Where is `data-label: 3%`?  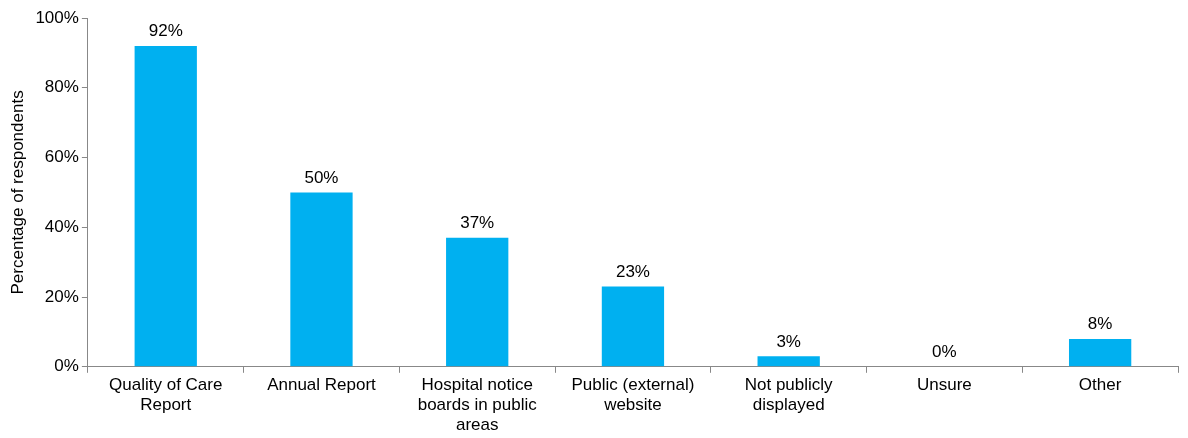
data-label: 3% is located at coordinates (788, 341).